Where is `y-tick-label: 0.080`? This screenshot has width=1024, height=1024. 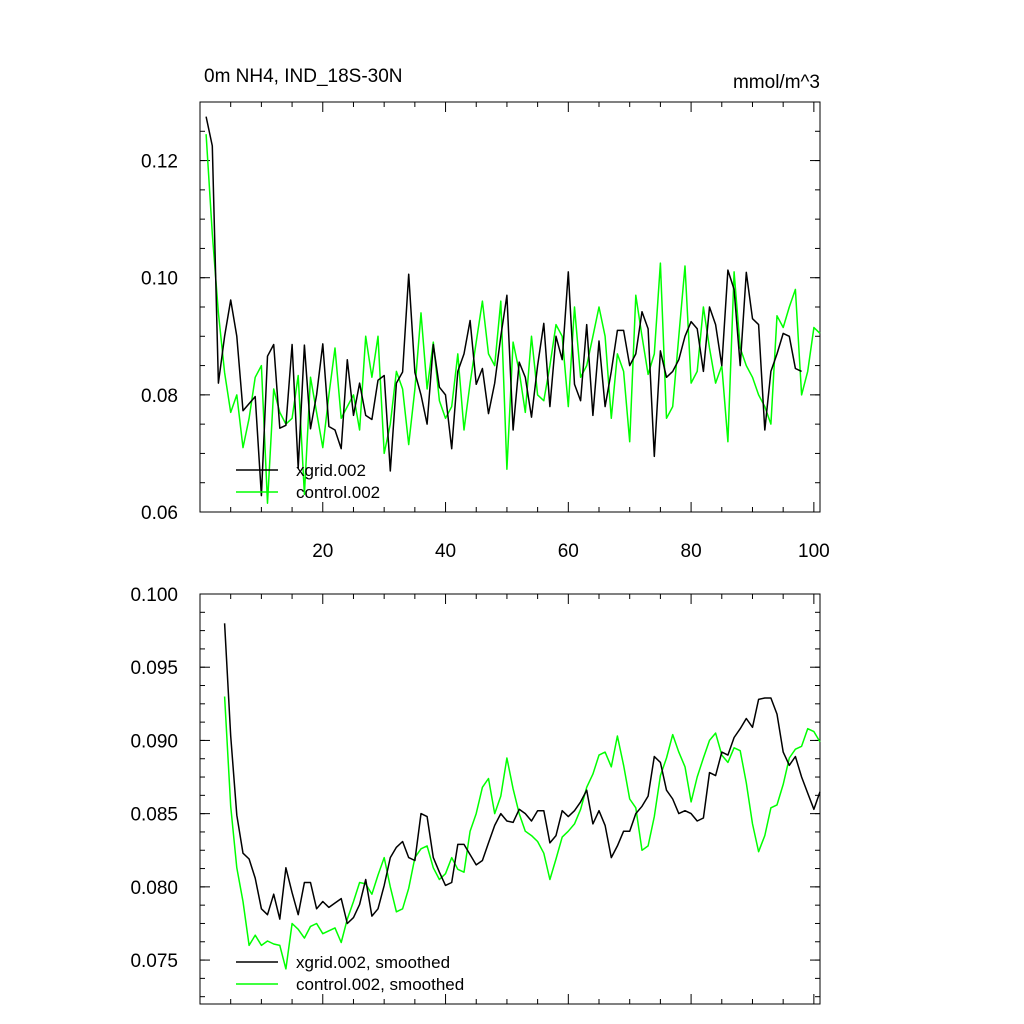 y-tick-label: 0.080 is located at coordinates (154, 888).